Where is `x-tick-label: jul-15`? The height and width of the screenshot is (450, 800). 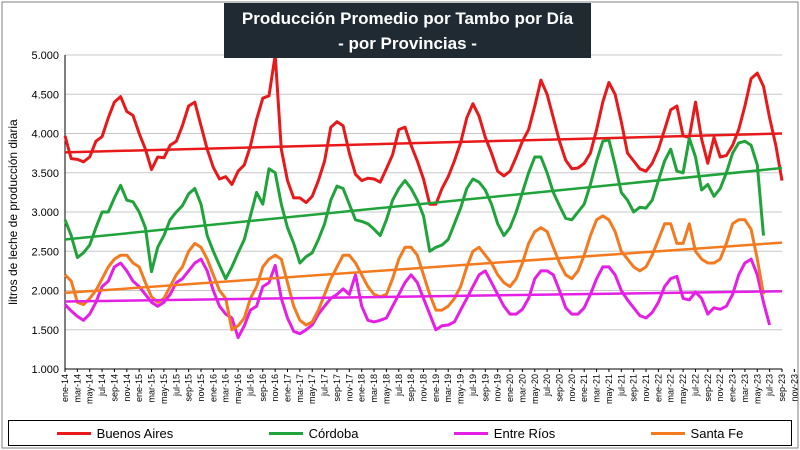
x-tick-label: jul-15 is located at coordinates (176, 385).